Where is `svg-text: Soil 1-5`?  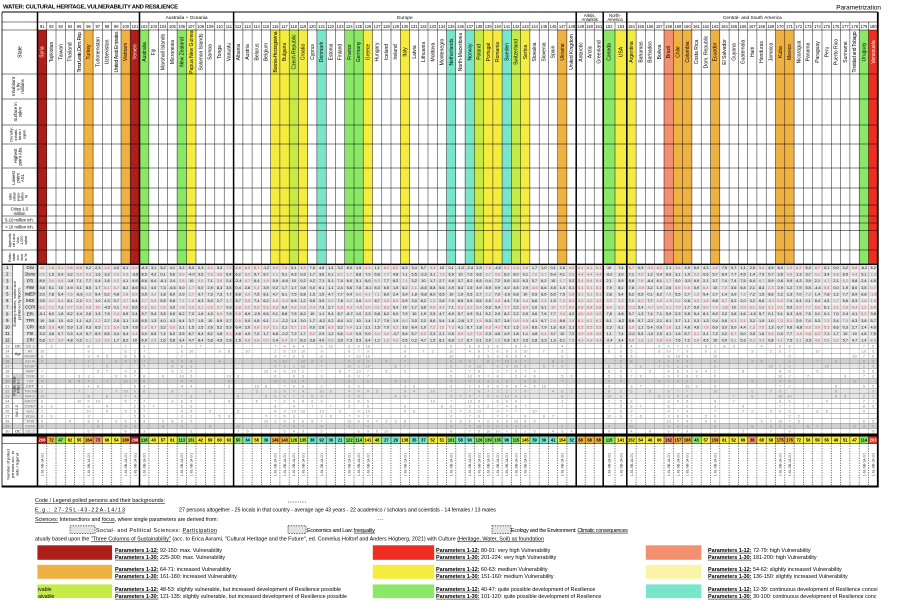 svg-text: Soil 1-5 is located at coordinates (17, 411).